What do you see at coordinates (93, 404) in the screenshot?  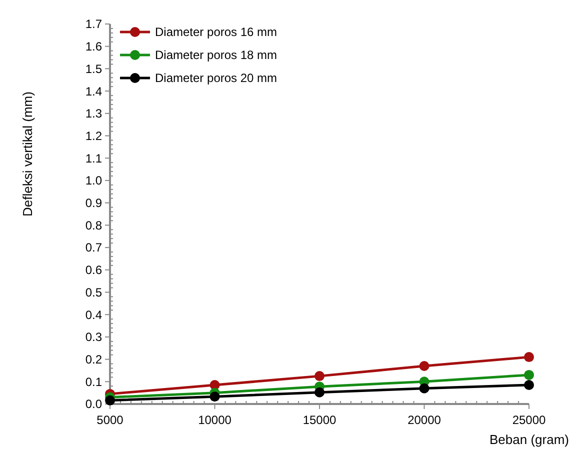 I see `y-tick-label: 0.0` at bounding box center [93, 404].